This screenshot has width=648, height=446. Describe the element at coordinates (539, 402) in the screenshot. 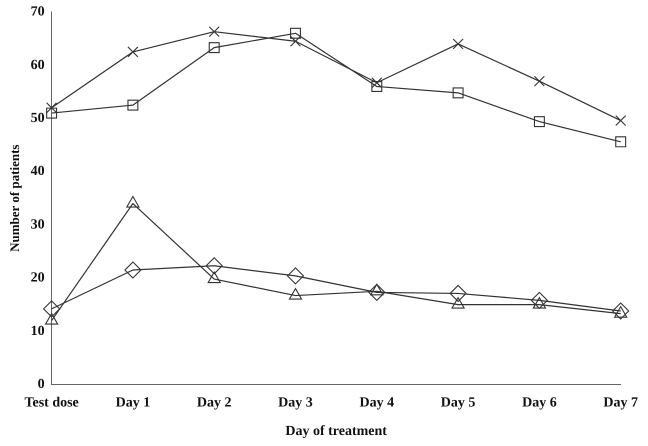

I see `x-tick-label: Day 6` at that location.